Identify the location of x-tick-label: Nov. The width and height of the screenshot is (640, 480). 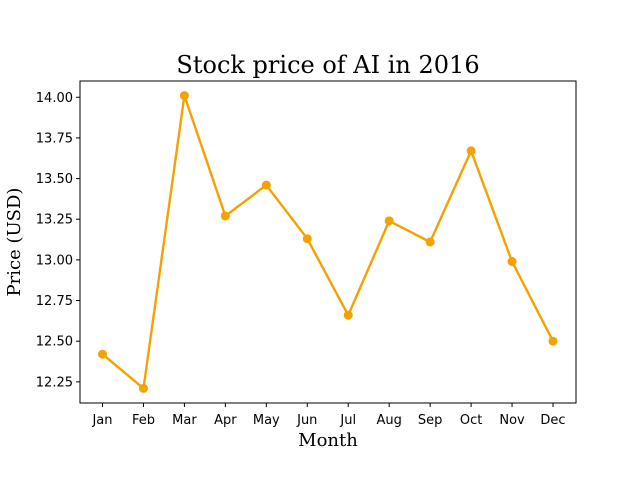
(512, 420).